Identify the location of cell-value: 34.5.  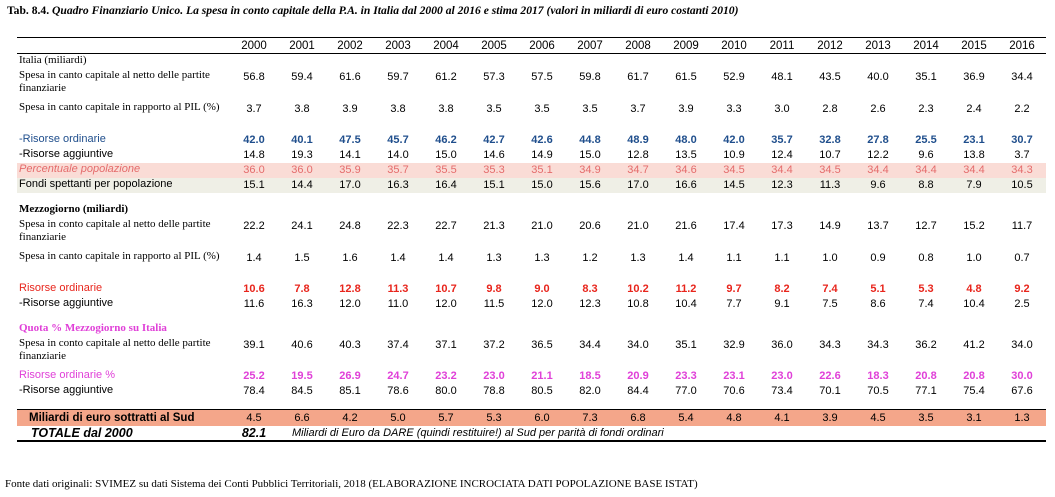
(830, 170).